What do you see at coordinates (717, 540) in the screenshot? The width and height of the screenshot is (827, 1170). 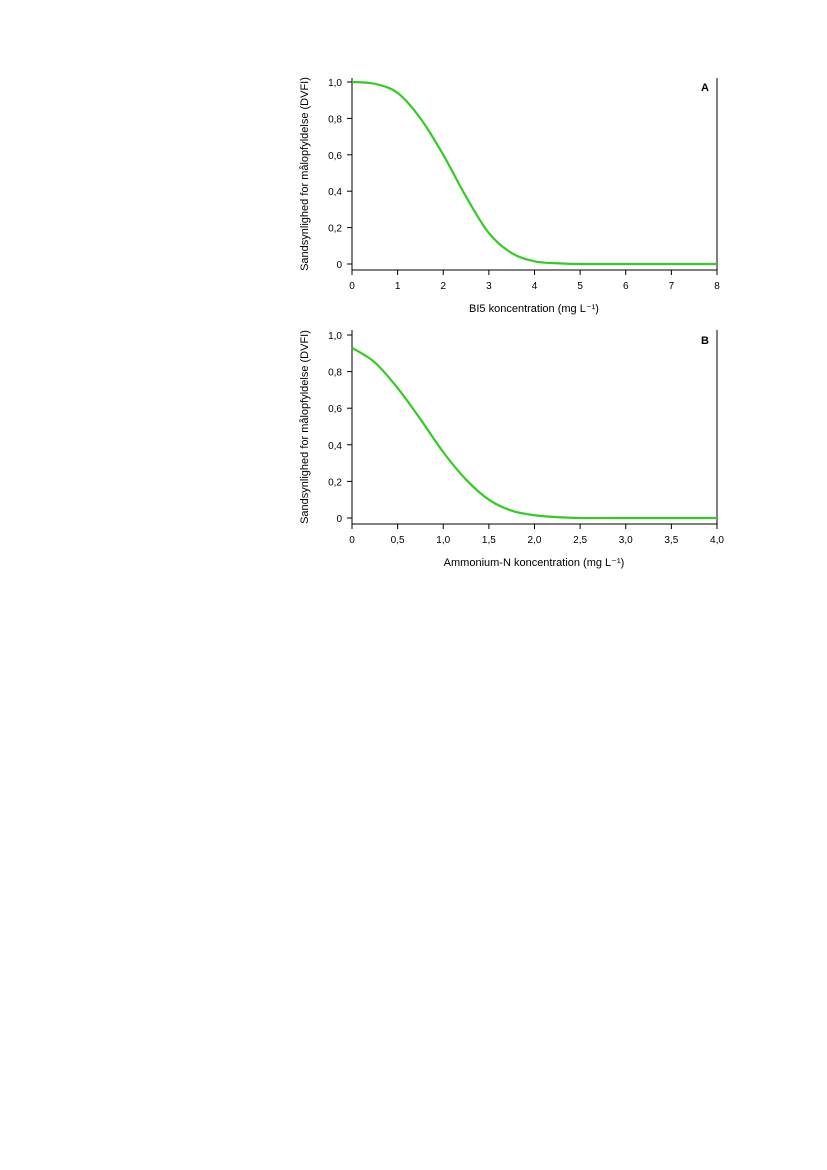 I see `x-tick-label: 4,0` at bounding box center [717, 540].